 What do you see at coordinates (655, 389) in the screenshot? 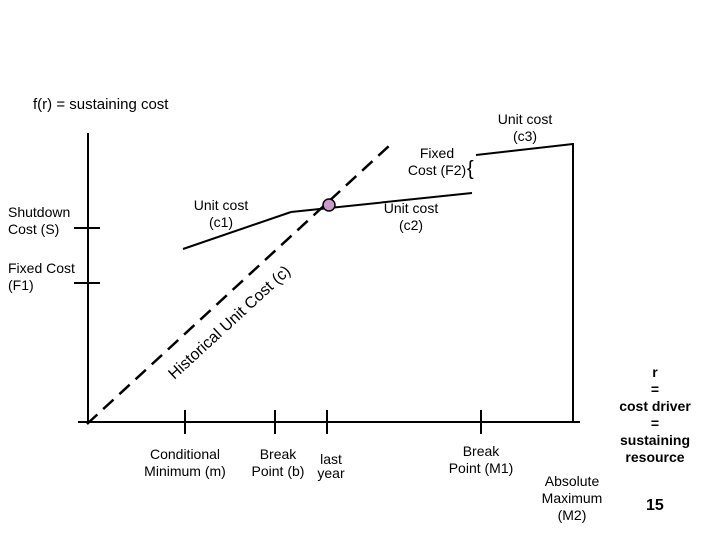
I see `x-axis-label-line2: =` at bounding box center [655, 389].